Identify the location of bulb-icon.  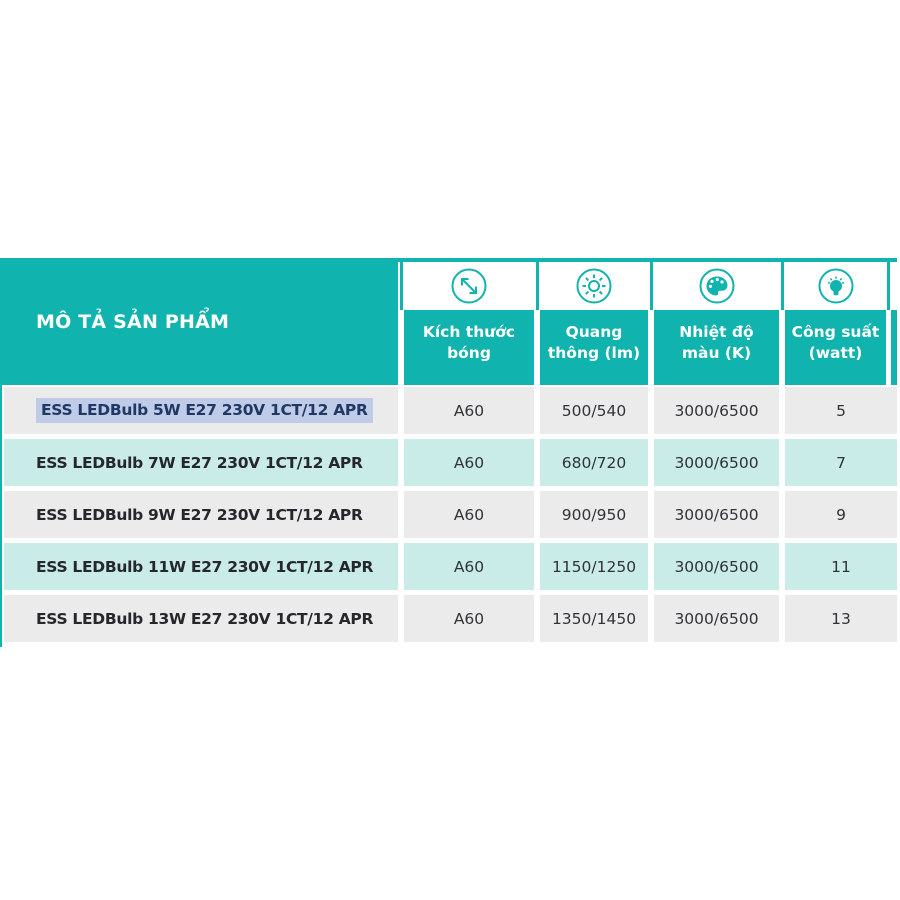
(836, 286).